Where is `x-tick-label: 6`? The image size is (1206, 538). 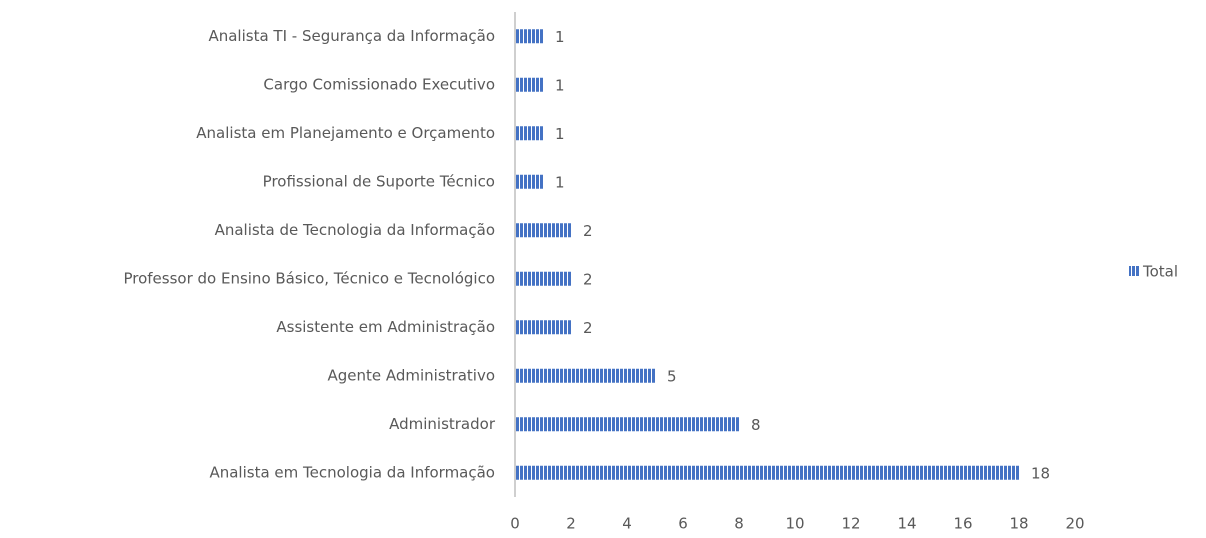
x-tick-label: 6 is located at coordinates (683, 524).